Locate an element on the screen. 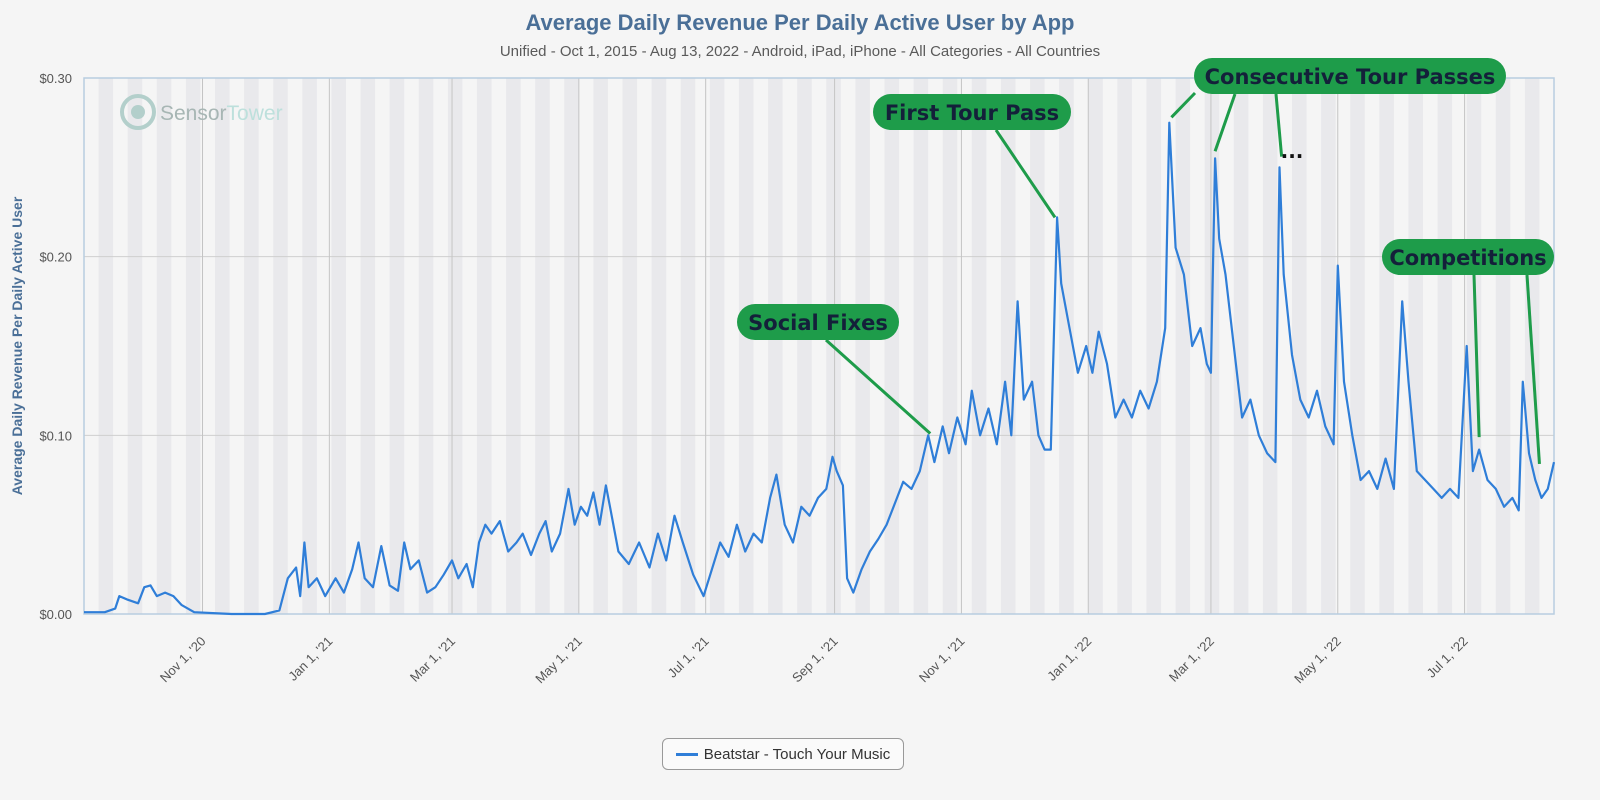 This screenshot has height=800, width=1600. watermark-logo: SensorTower is located at coordinates (201, 112).